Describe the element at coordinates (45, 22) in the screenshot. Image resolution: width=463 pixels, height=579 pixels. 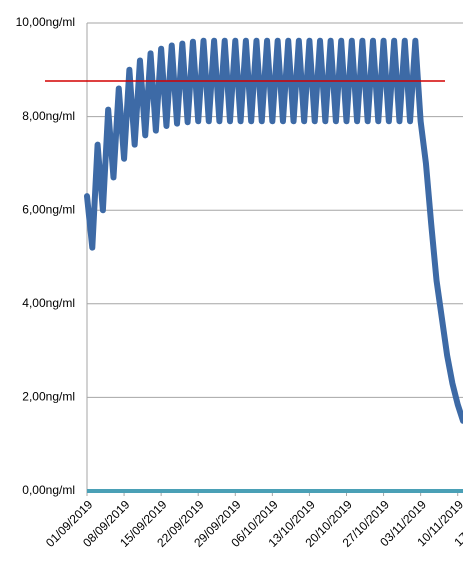
I see `y-tick-label: 10,00ng/ml` at that location.